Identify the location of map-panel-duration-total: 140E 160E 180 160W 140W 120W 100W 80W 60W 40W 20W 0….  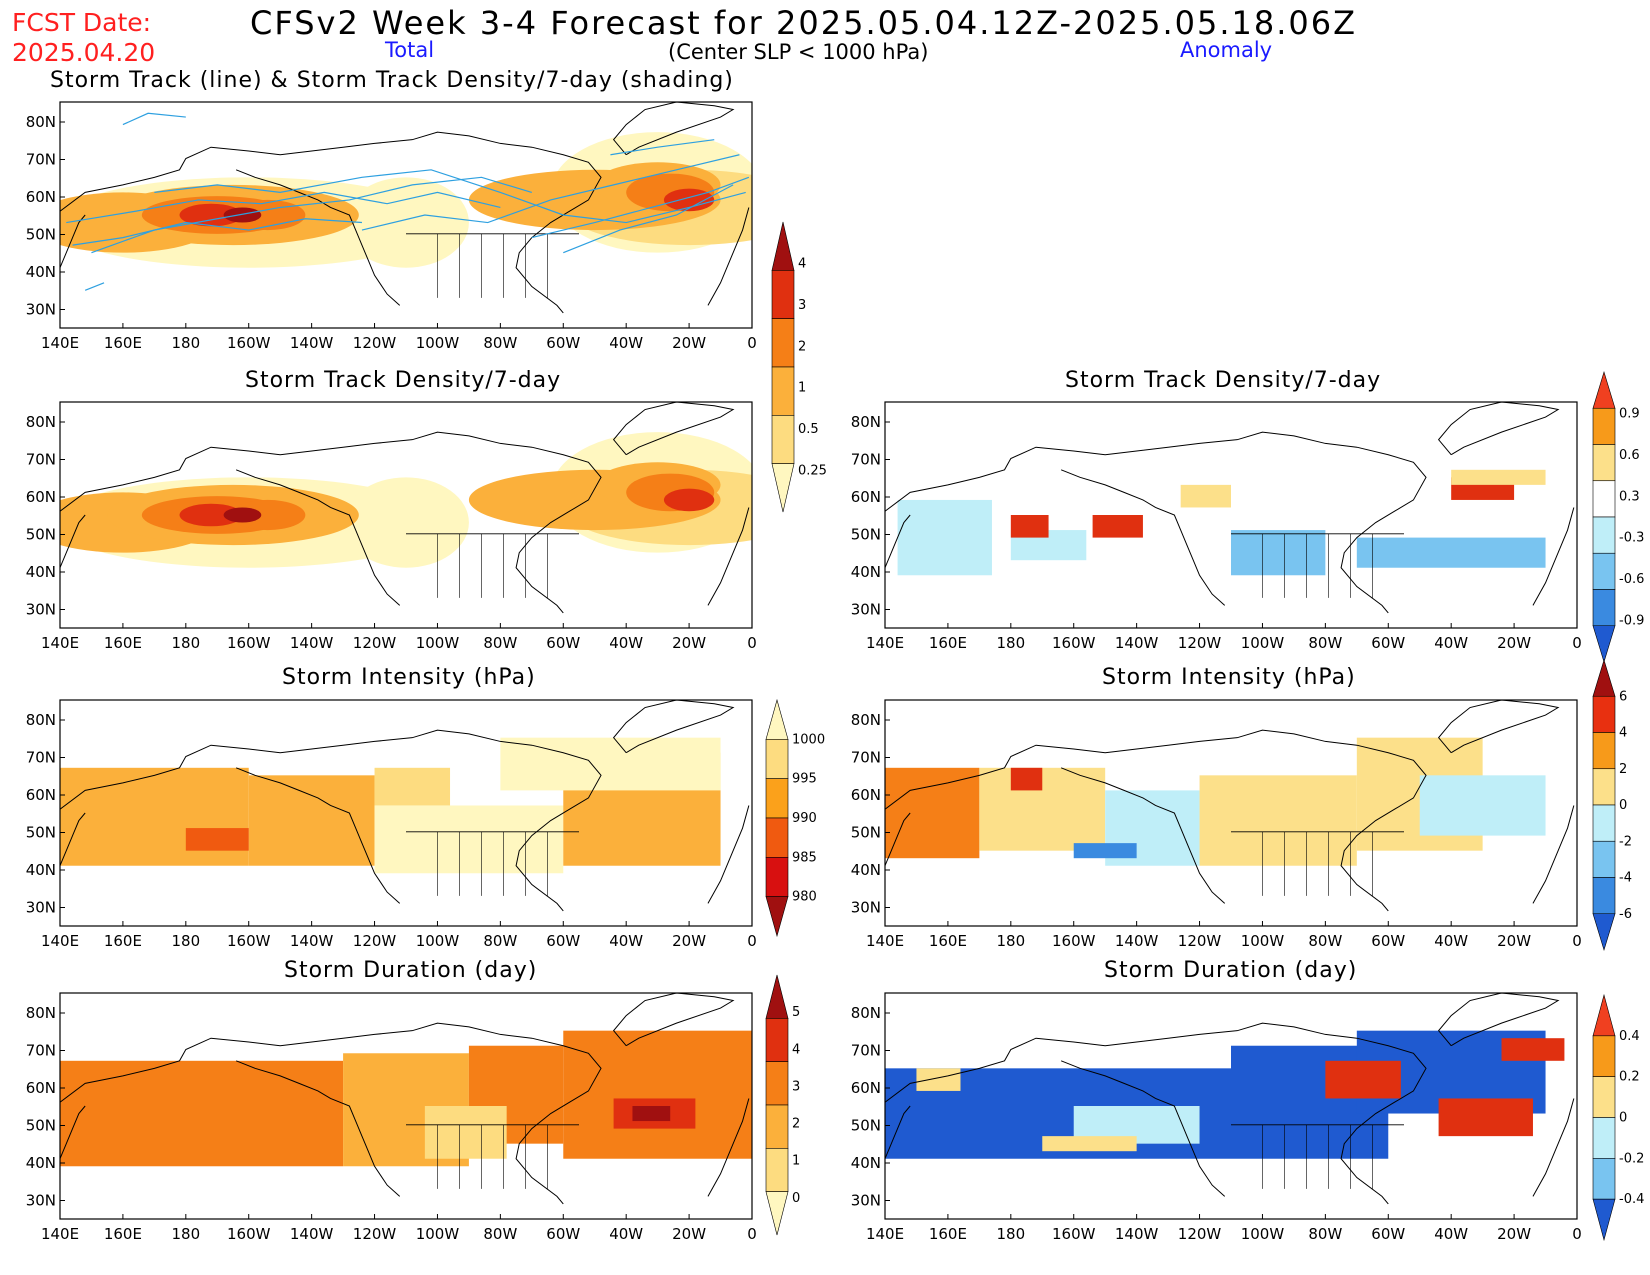
(391, 1117).